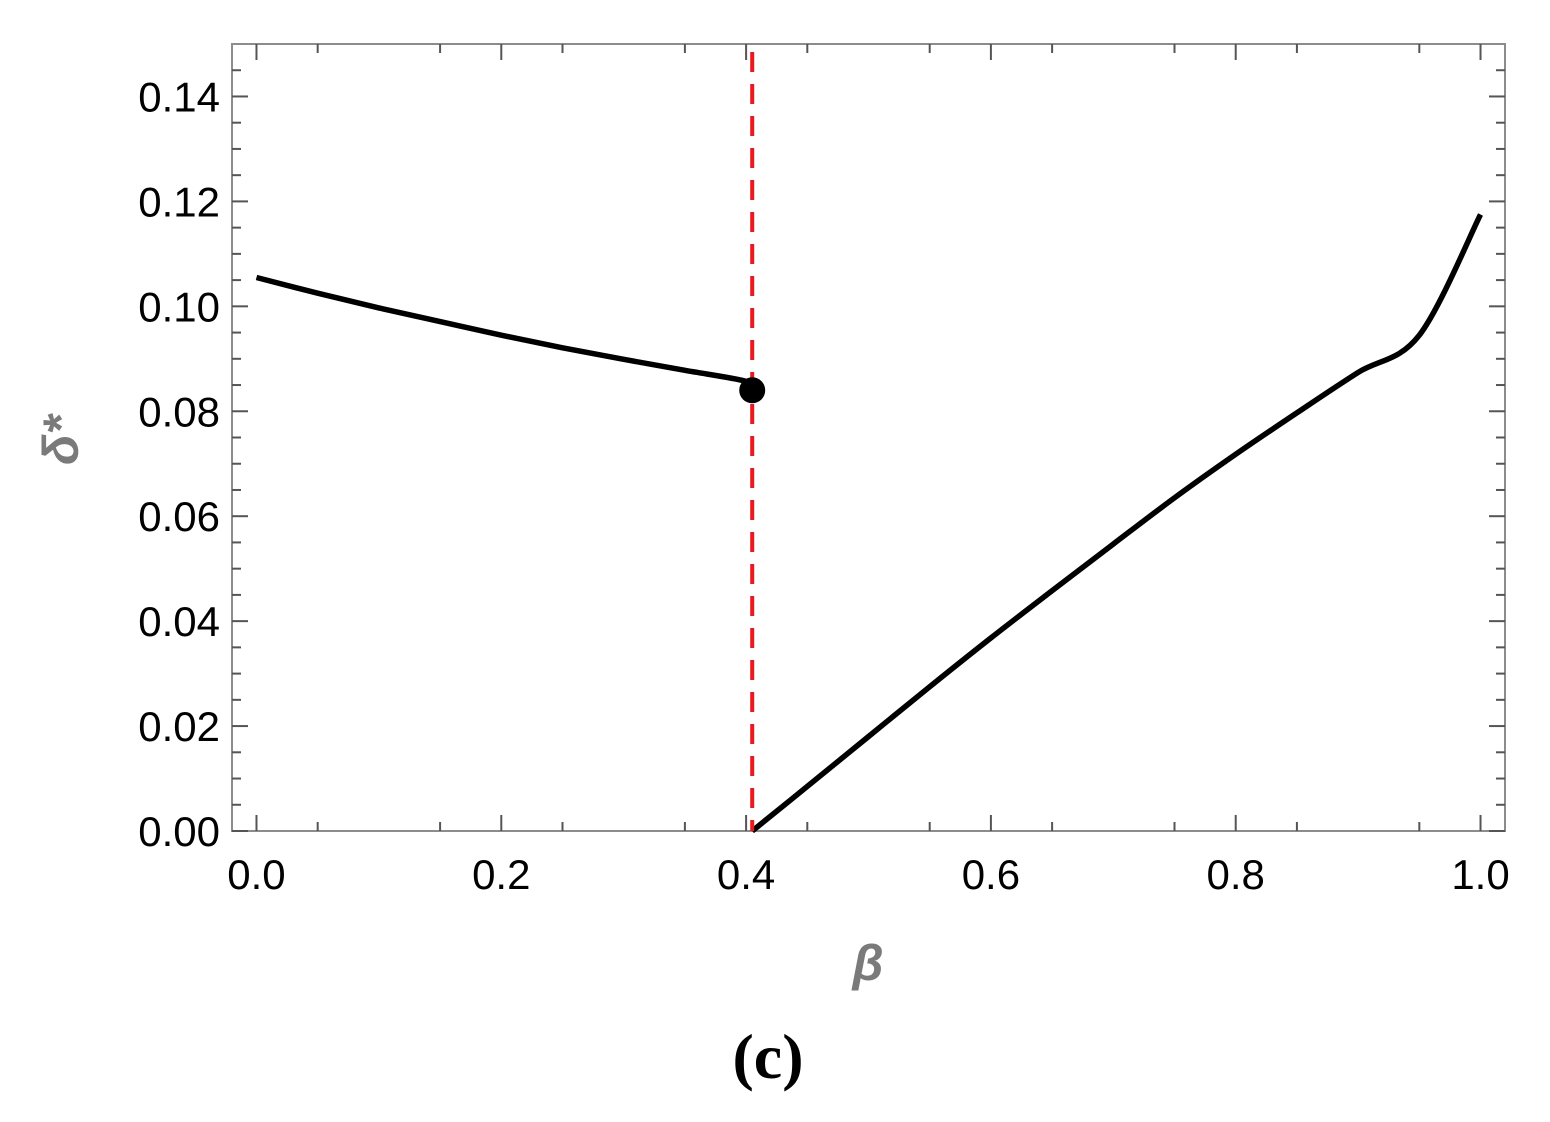 The width and height of the screenshot is (1550, 1122). Describe the element at coordinates (501, 874) in the screenshot. I see `x-tick-label: 0.2` at that location.